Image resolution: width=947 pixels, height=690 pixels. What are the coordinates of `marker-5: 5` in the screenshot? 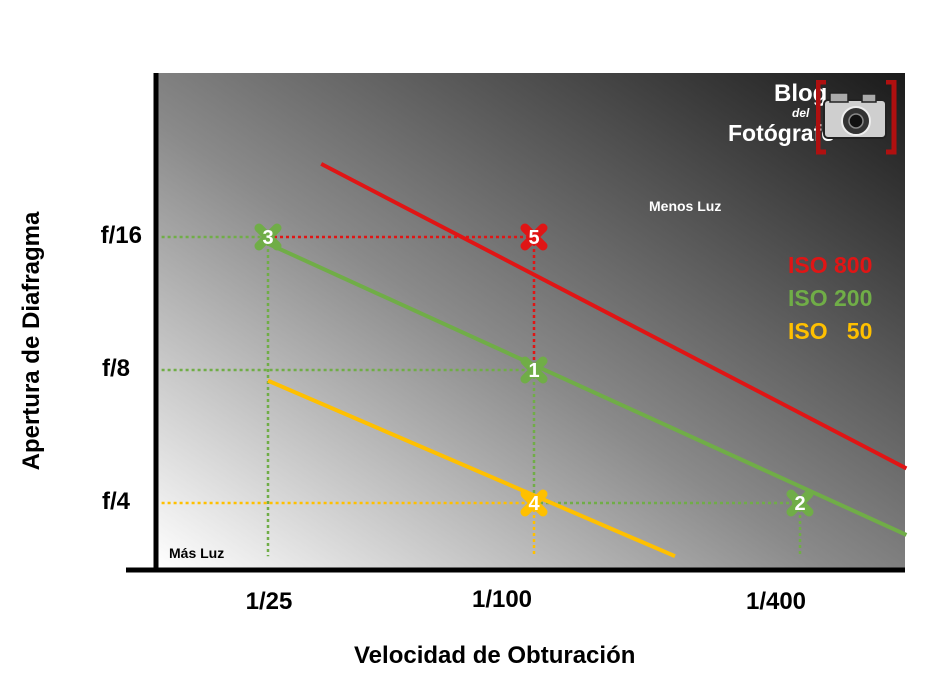 It's located at (534, 237).